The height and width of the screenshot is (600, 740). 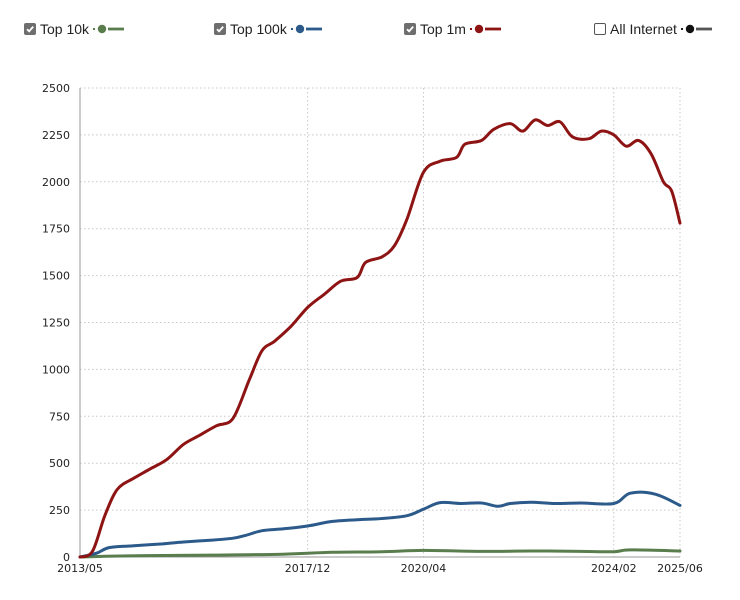 I want to click on series-line-top-100k, so click(x=380, y=524).